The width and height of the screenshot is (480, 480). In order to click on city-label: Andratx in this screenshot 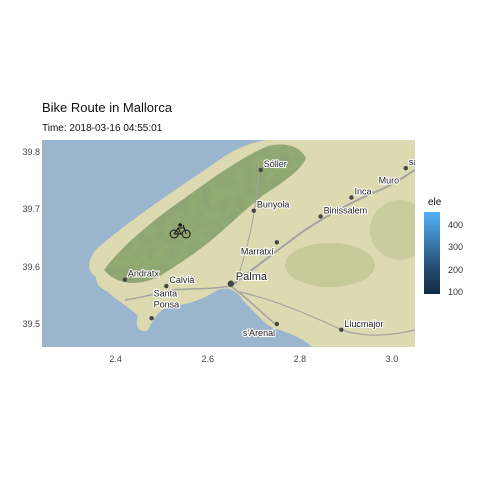, I will do `click(144, 274)`.